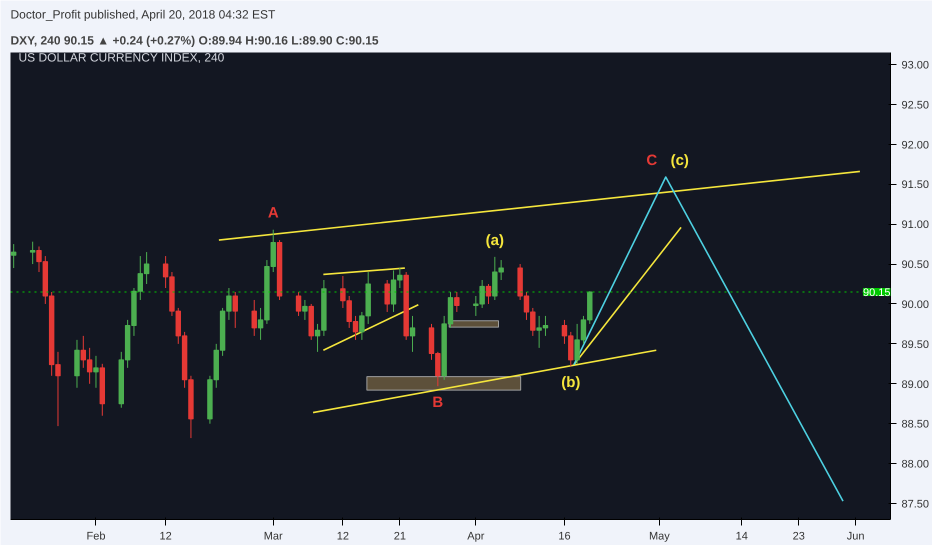 The image size is (932, 550). What do you see at coordinates (679, 161) in the screenshot?
I see `annotation: (c)` at bounding box center [679, 161].